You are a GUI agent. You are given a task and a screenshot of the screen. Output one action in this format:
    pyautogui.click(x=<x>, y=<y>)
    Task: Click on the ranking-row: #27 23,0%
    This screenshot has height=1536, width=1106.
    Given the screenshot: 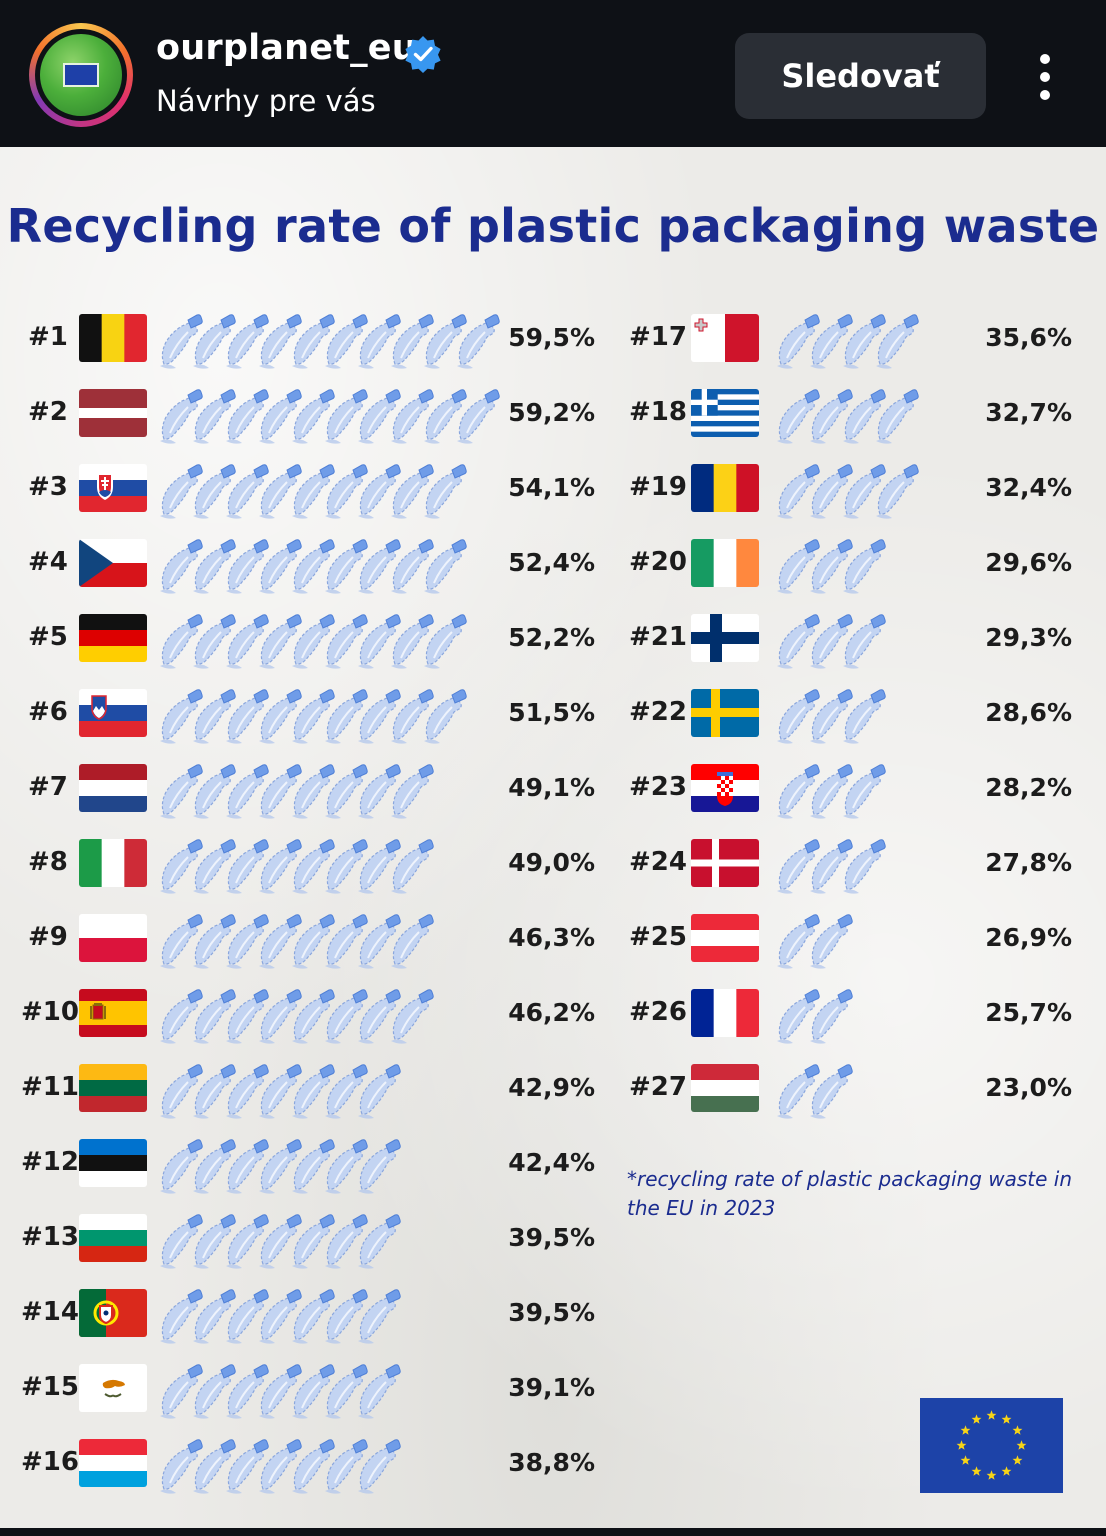 What is the action you would take?
    pyautogui.click(x=852, y=1092)
    